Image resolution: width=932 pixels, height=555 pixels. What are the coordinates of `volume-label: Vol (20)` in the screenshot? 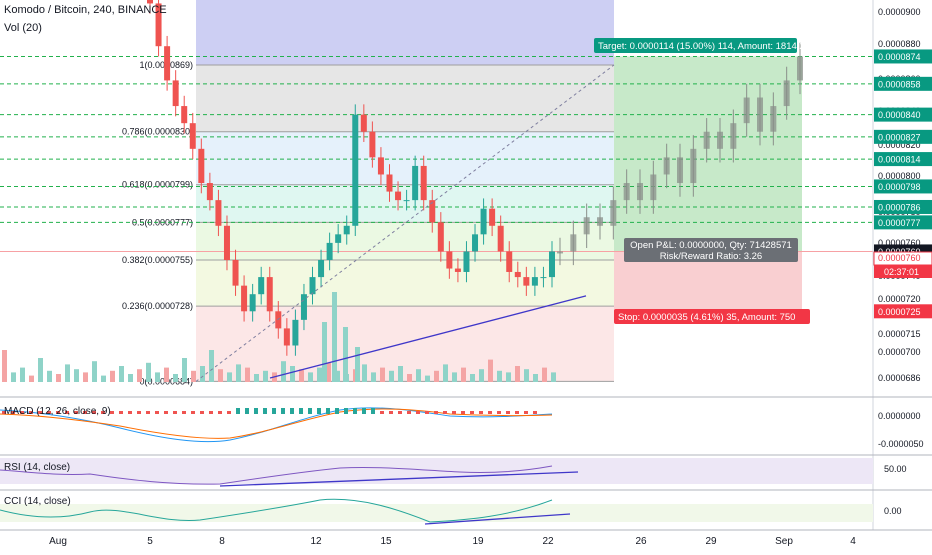 It's located at (23, 28).